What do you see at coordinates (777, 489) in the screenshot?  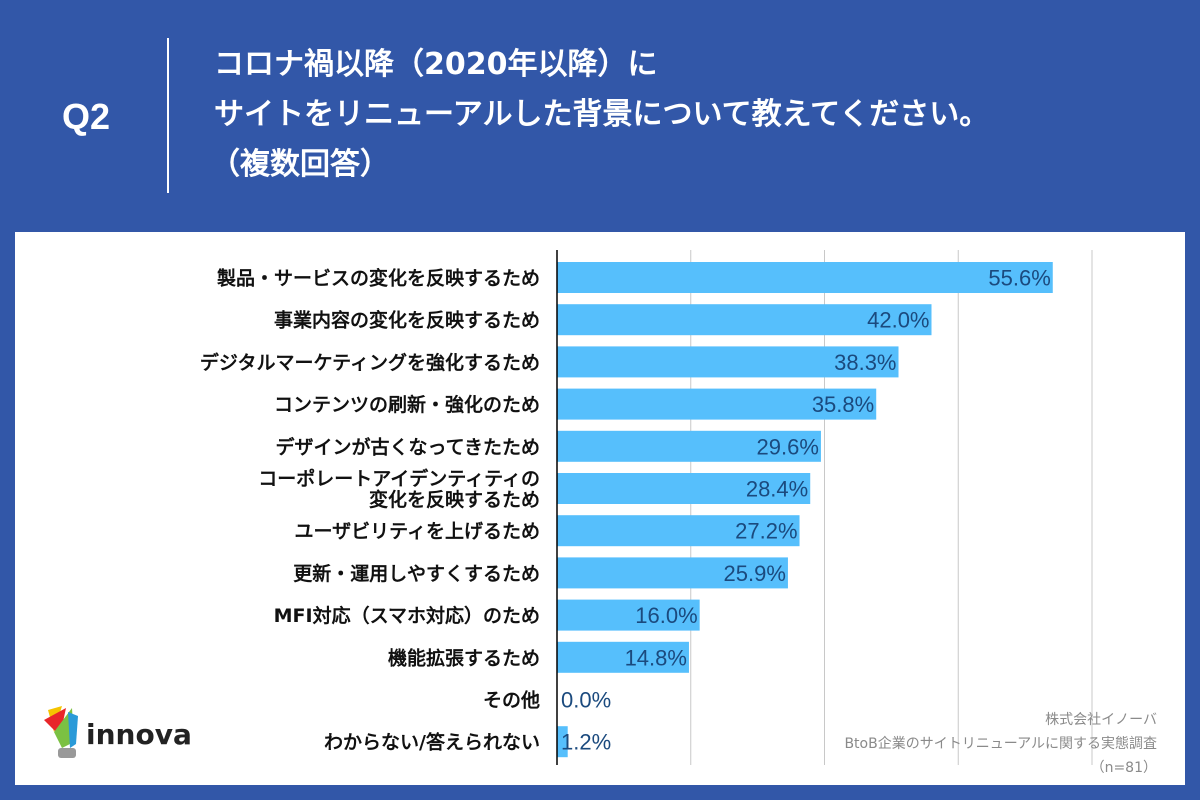 I see `value-label: 28.4%` at bounding box center [777, 489].